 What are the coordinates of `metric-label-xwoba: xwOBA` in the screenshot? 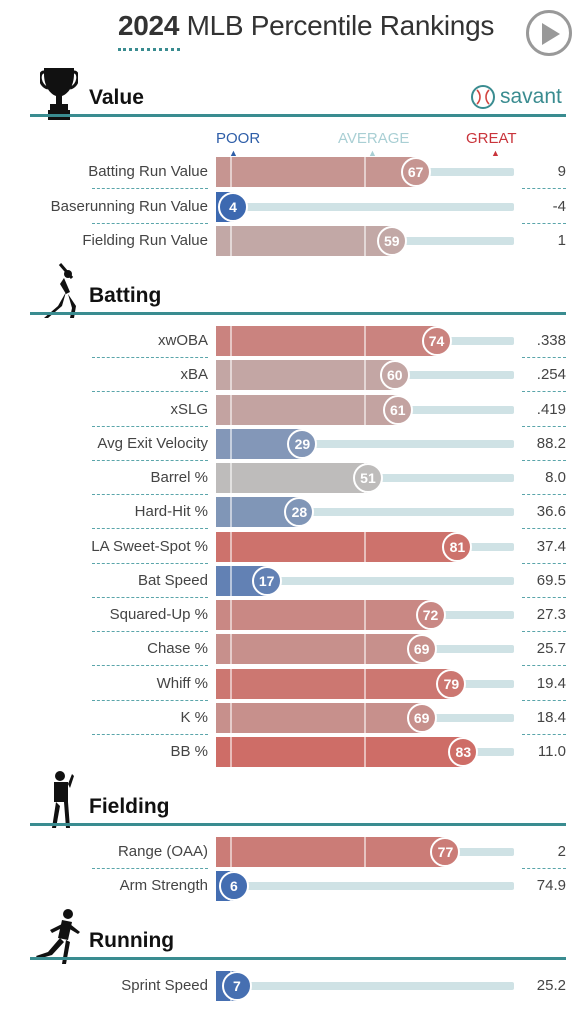 It's located at (182, 340).